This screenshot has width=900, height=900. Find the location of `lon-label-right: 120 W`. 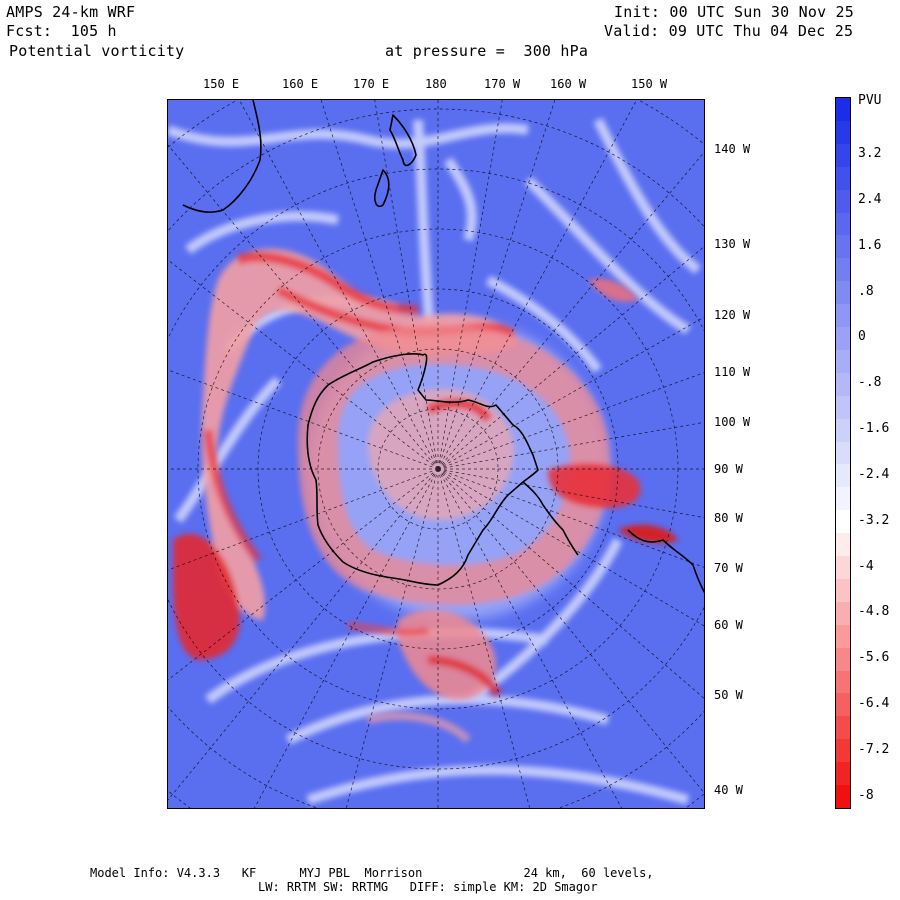

lon-label-right: 120 W is located at coordinates (732, 315).